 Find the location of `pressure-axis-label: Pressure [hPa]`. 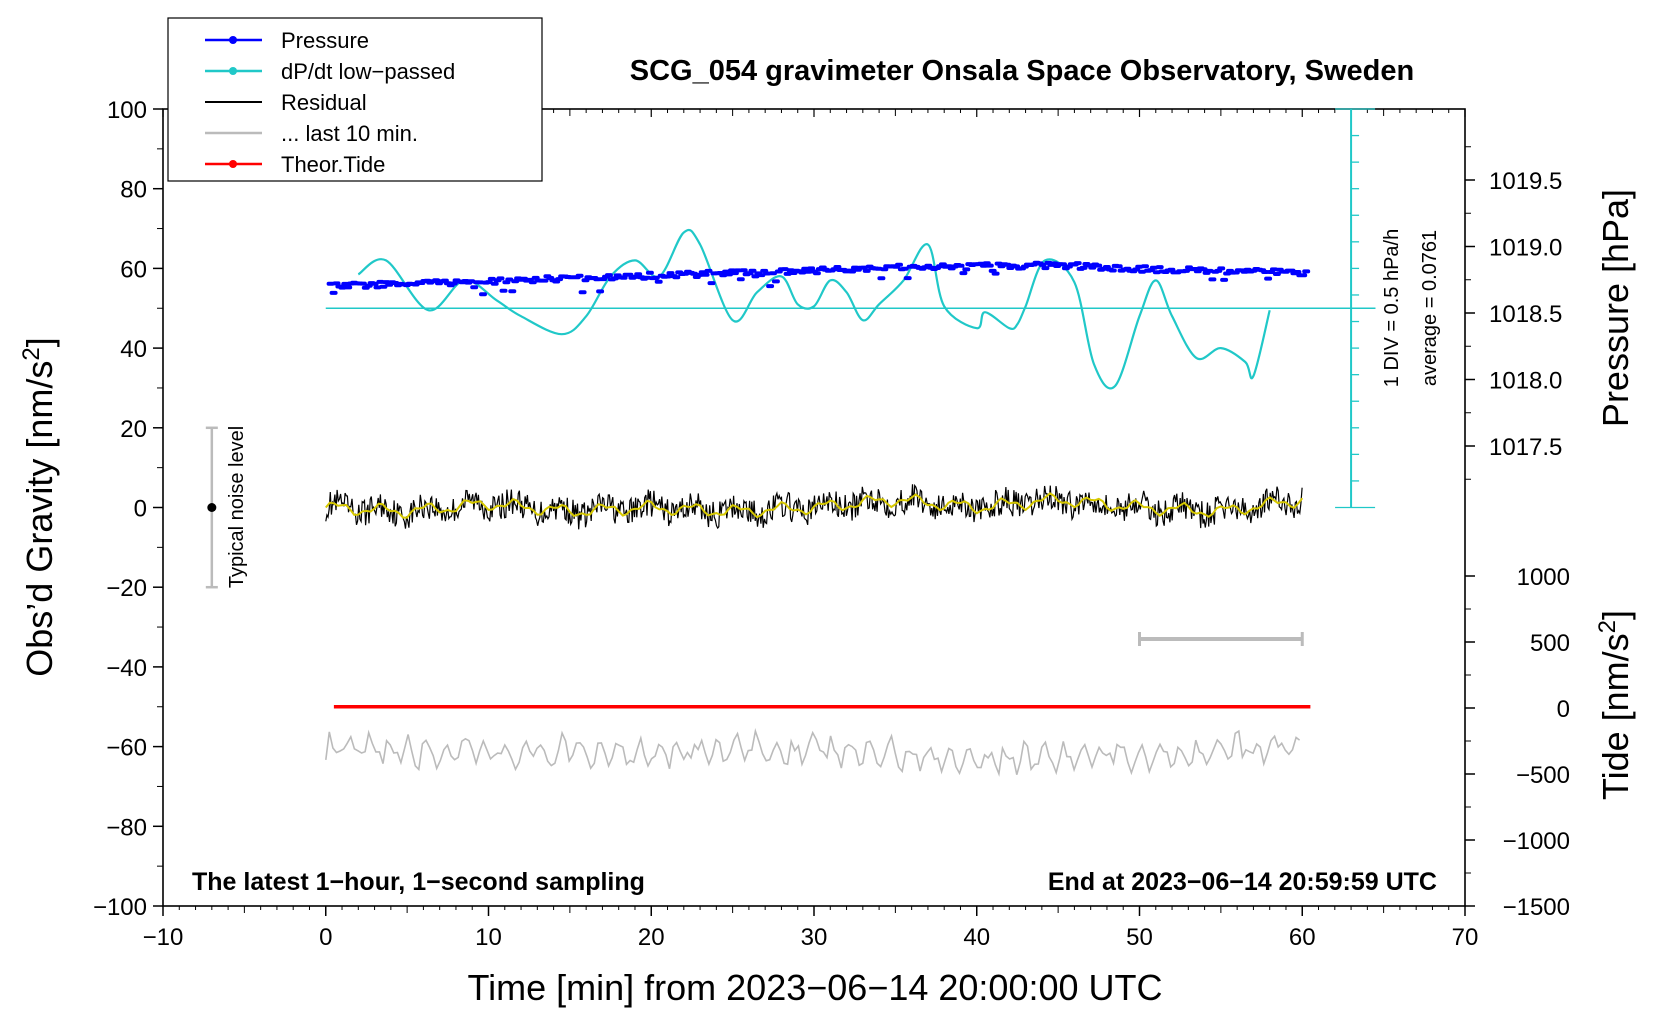

pressure-axis-label: Pressure [hPa] is located at coordinates (1615, 308).